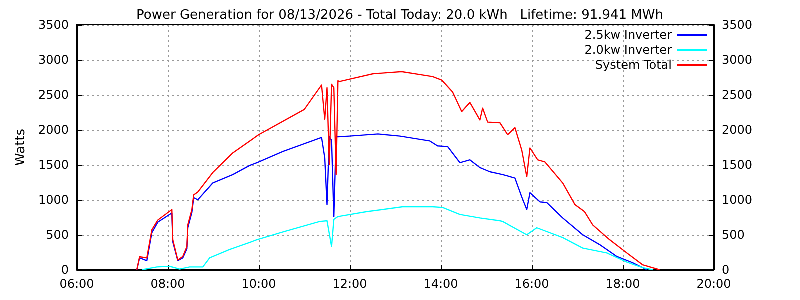  I want to click on x-tick-label: 10:00, so click(259, 284).